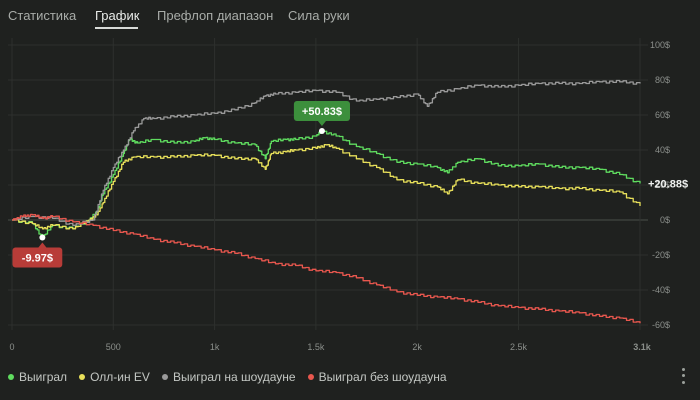  Describe the element at coordinates (661, 255) in the screenshot. I see `y-tick-label: -20$` at that location.